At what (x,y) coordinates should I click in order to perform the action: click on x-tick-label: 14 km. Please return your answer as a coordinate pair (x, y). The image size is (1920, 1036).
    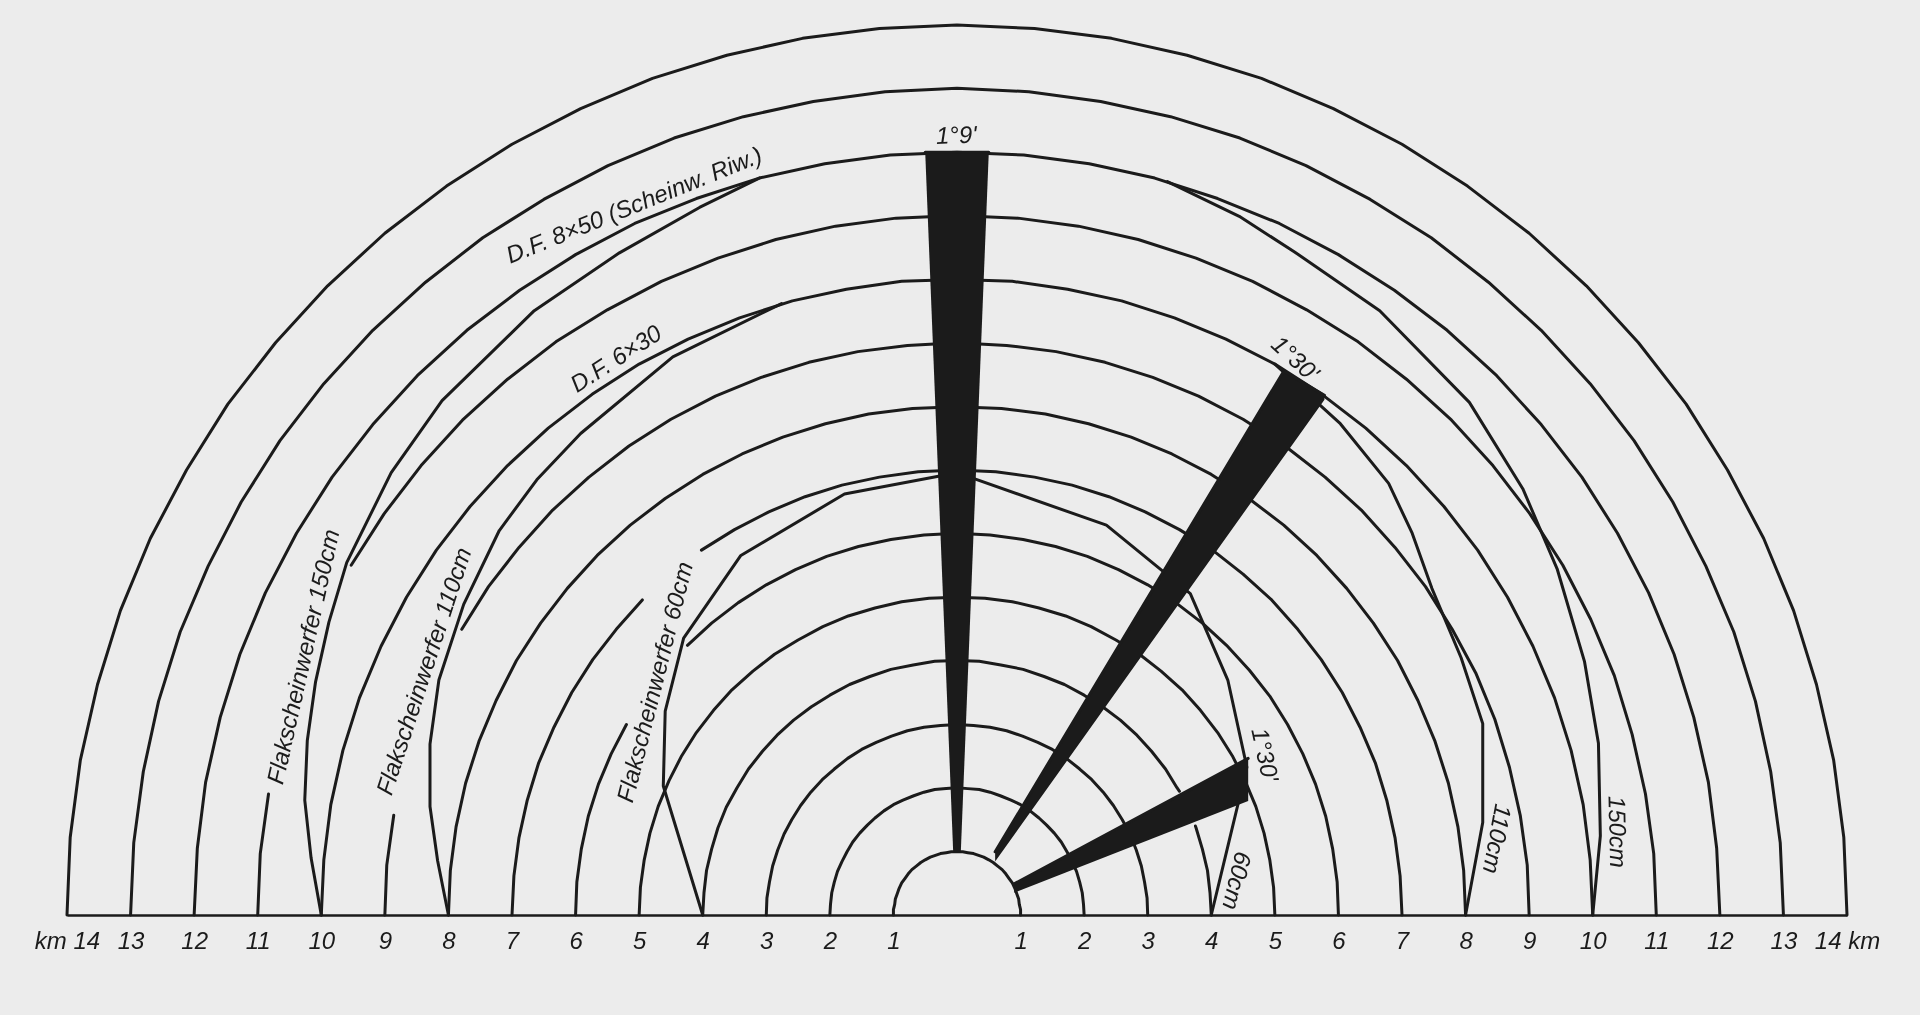
    Looking at the image, I should click on (1847, 940).